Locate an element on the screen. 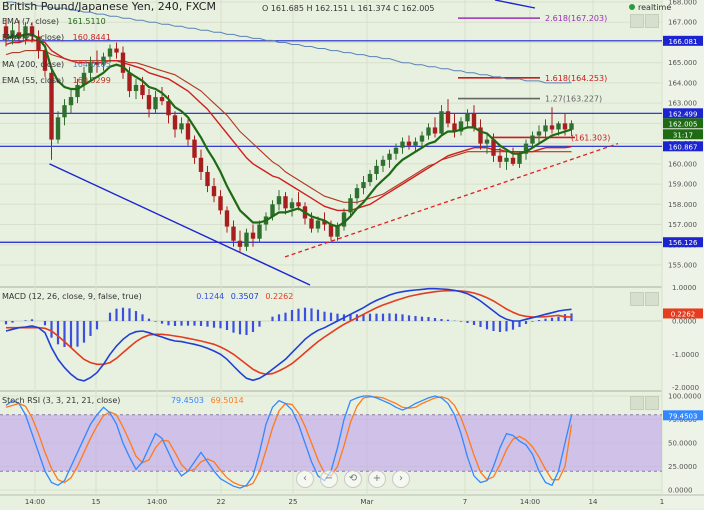 This screenshot has height=510, width=704. stoch-pane-settings-button is located at coordinates (652, 403).